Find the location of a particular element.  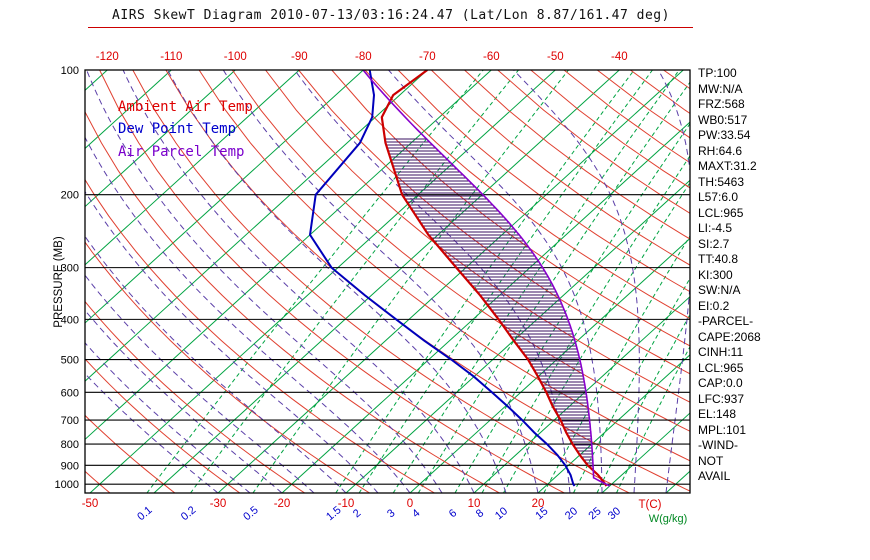

stats-line: TH:5463 is located at coordinates (721, 181).